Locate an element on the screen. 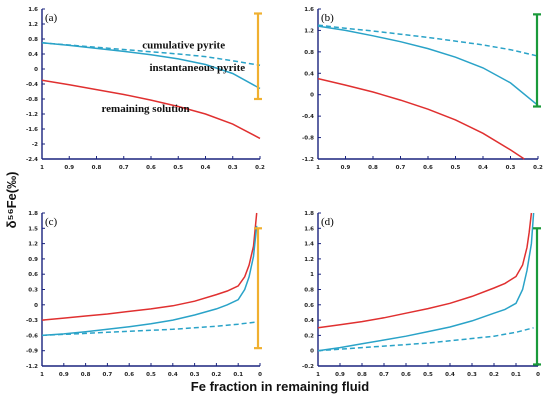 This screenshot has width=550, height=402. y-tick-label: 0.3 is located at coordinates (33, 291).